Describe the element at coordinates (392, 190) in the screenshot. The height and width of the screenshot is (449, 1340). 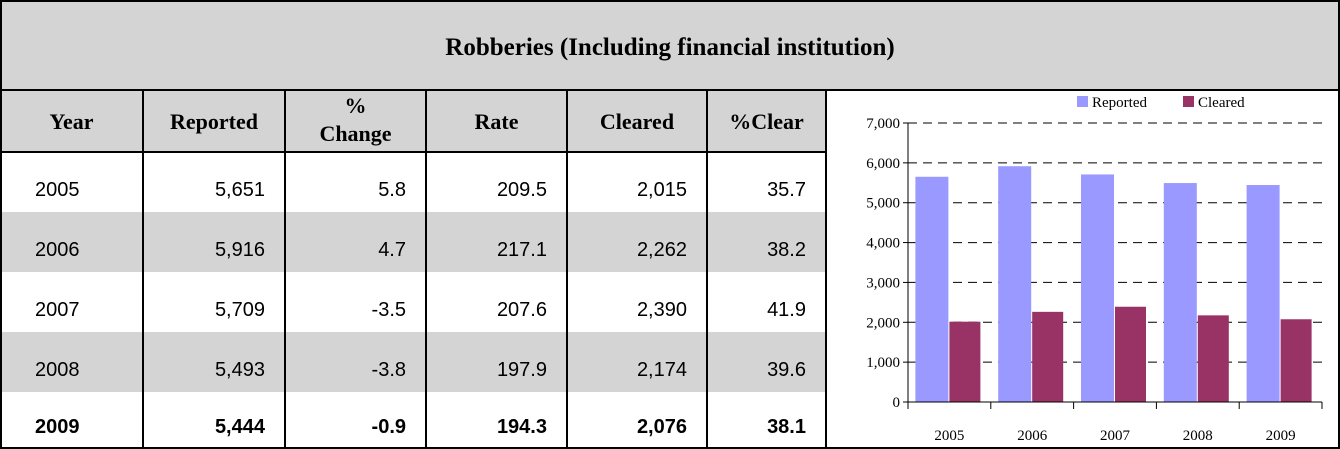
I see `table-cell: 5.8` at that location.